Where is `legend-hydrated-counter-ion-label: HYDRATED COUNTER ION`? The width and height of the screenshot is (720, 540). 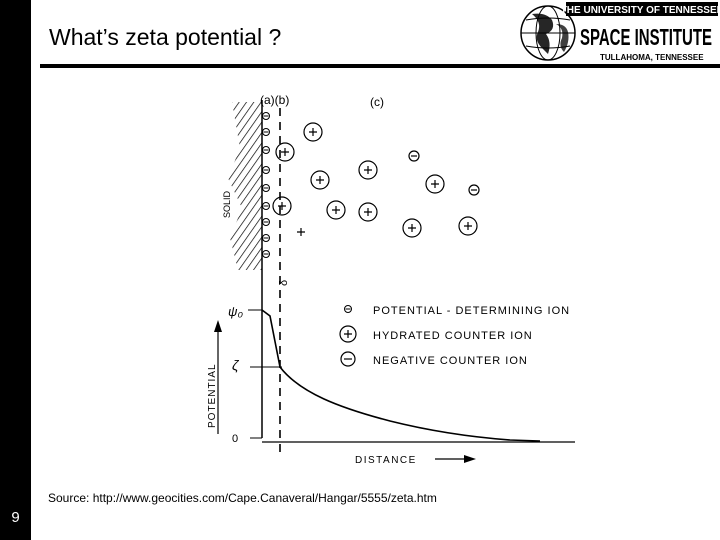
legend-hydrated-counter-ion-label: HYDRATED COUNTER ION is located at coordinates (453, 336).